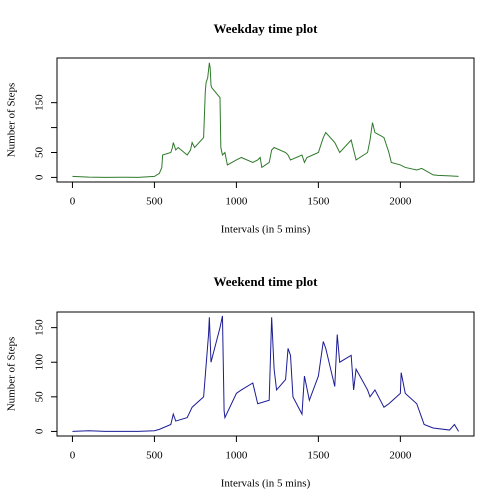 The image size is (504, 504). I want to click on y-tick-label: 100, so click(40, 361).